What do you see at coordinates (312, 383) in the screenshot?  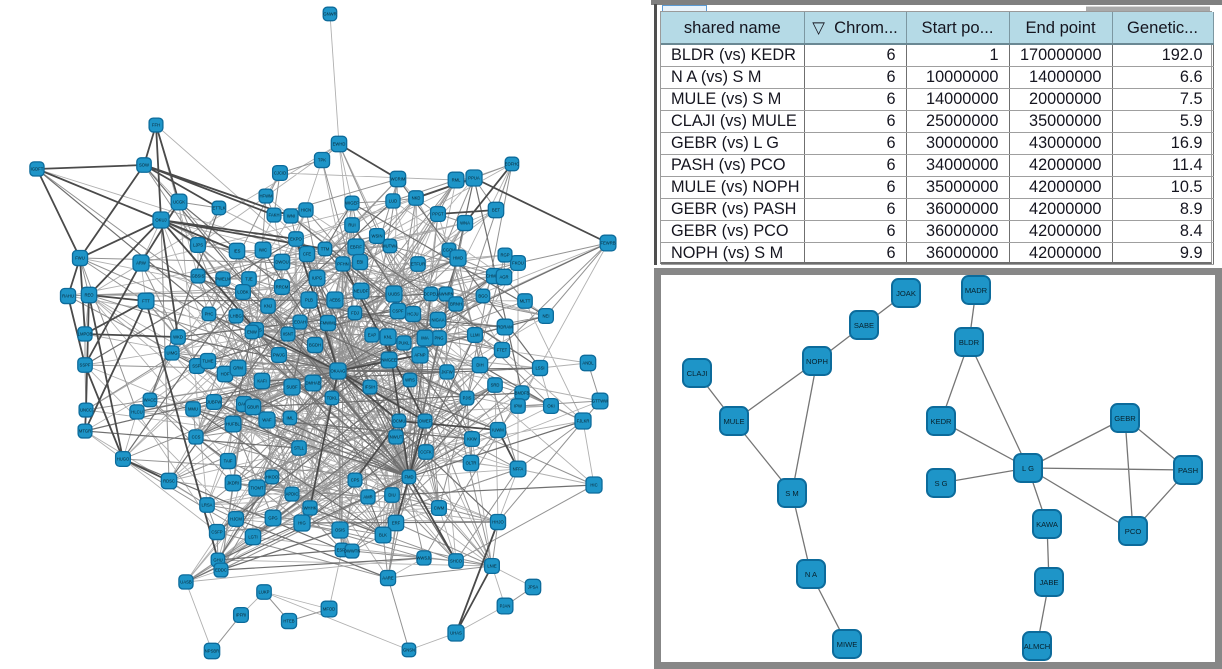 I see `svg-text: DMHAB` at bounding box center [312, 383].